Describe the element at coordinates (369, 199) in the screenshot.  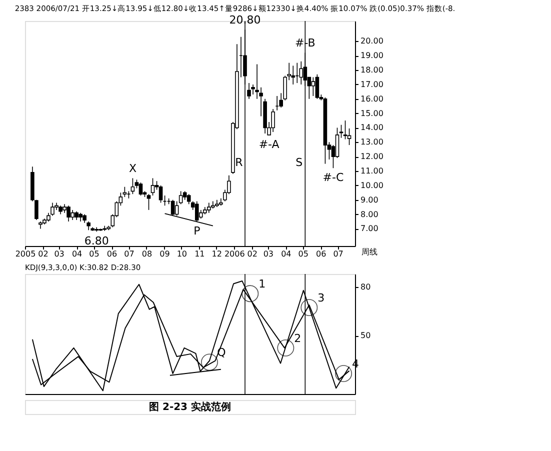
I see `y-tick-label: 9.00` at that location.